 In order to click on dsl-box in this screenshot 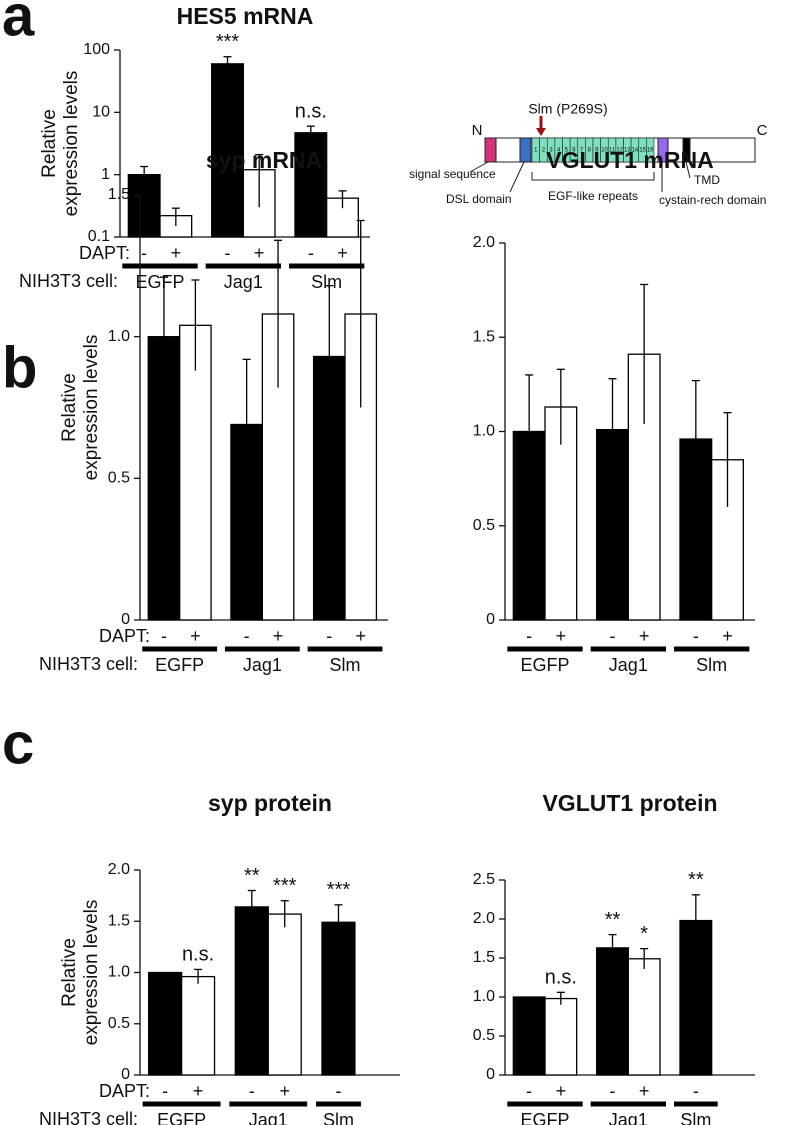, I will do `click(525, 150)`.